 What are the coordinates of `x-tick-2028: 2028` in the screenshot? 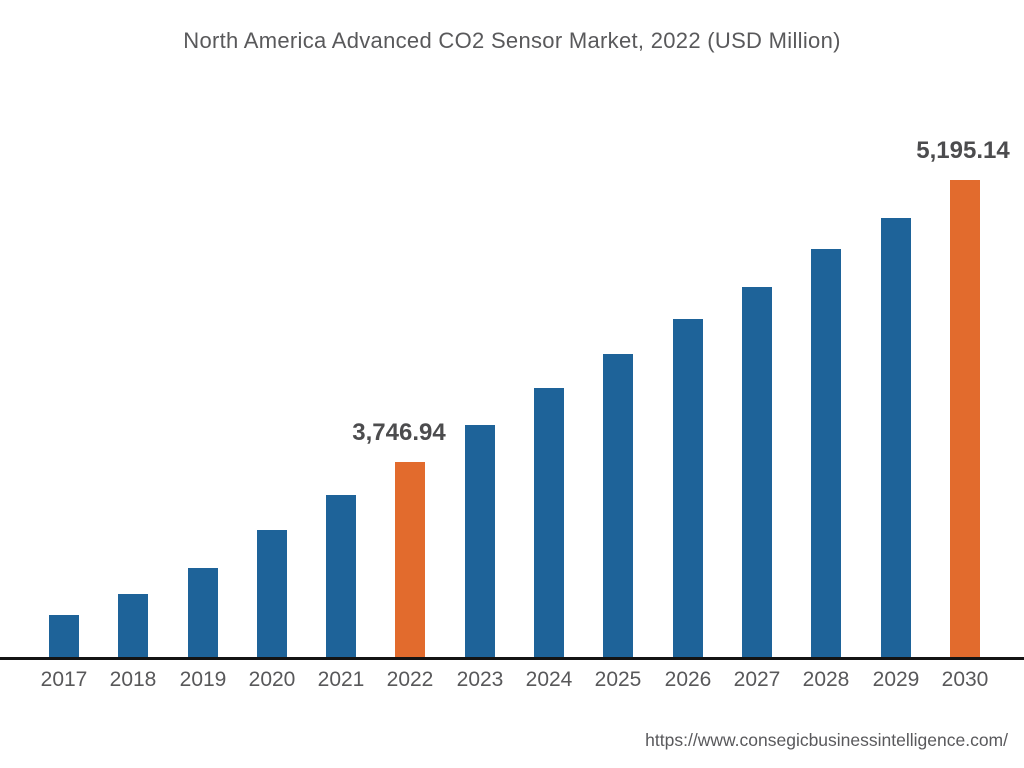 It's located at (826, 679).